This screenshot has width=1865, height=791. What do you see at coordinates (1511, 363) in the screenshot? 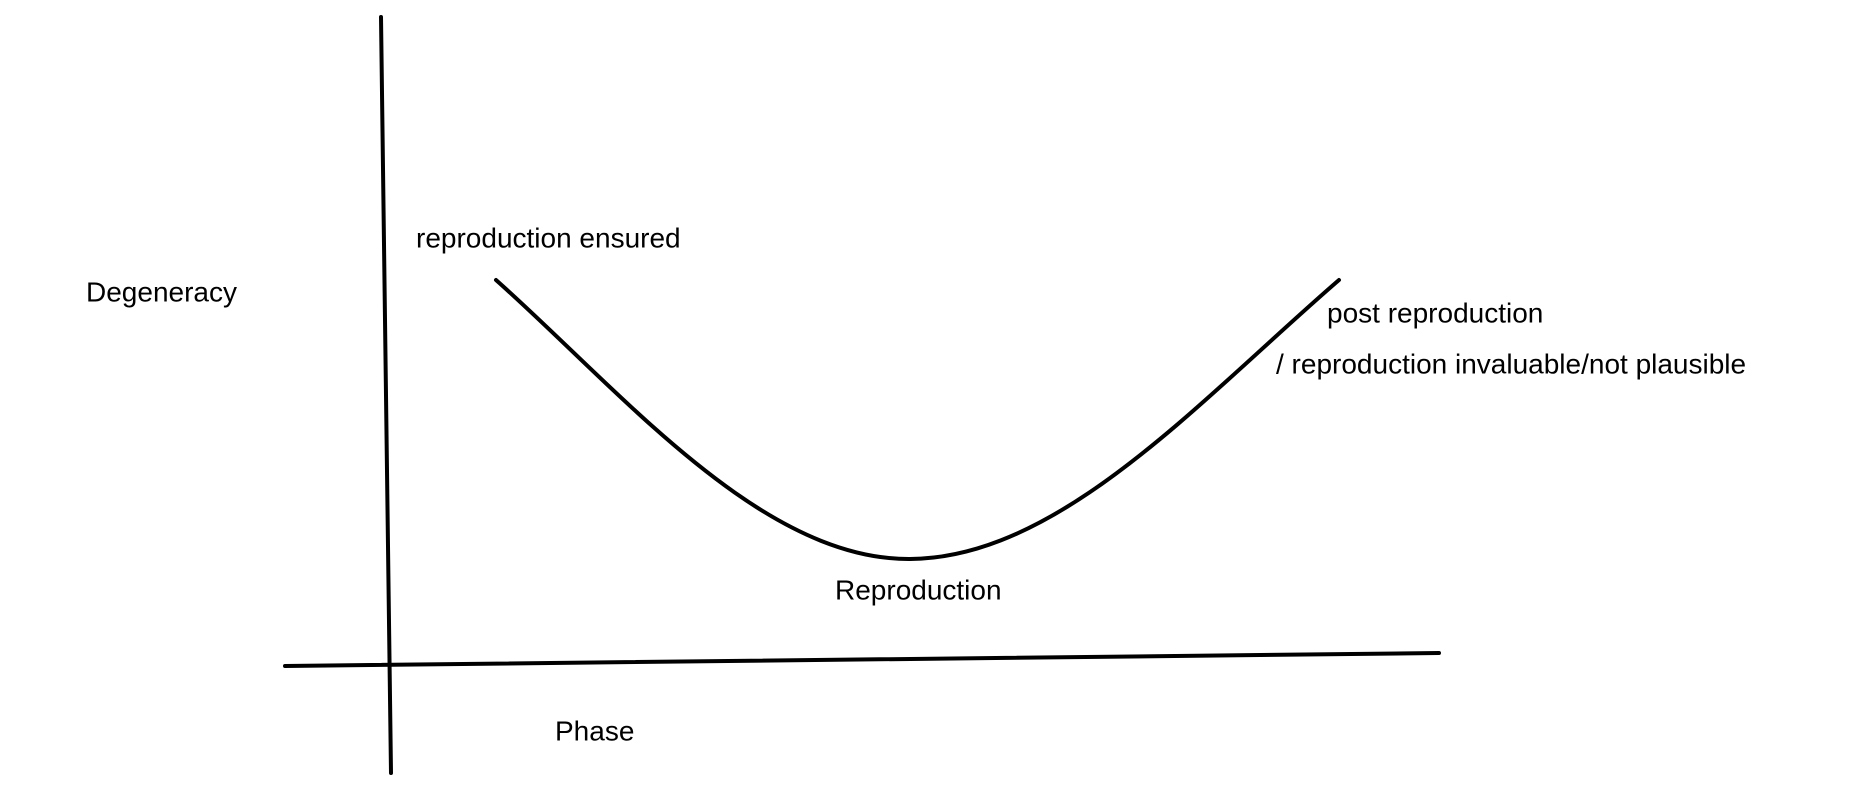
I see `annotation: / reproduction invaluable/not plausible` at bounding box center [1511, 363].